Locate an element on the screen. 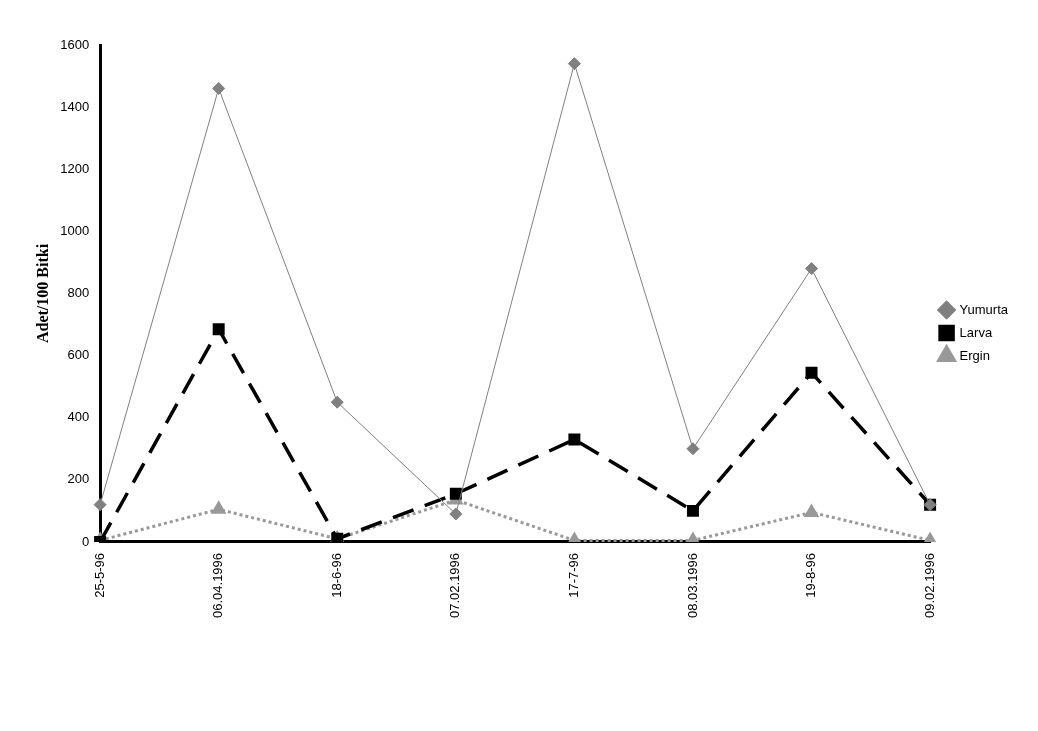 Image resolution: width=1038 pixels, height=731 pixels. x-tick-label: 09.02.1996 is located at coordinates (929, 585).